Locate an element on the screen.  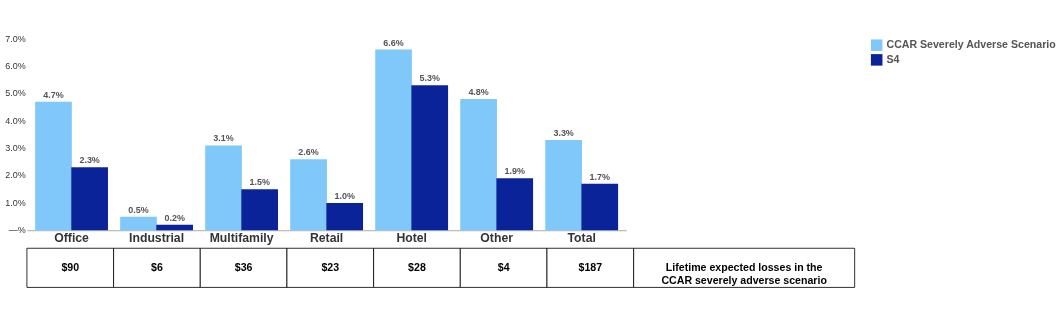
y-tick-label: 5.0% is located at coordinates (15, 93).